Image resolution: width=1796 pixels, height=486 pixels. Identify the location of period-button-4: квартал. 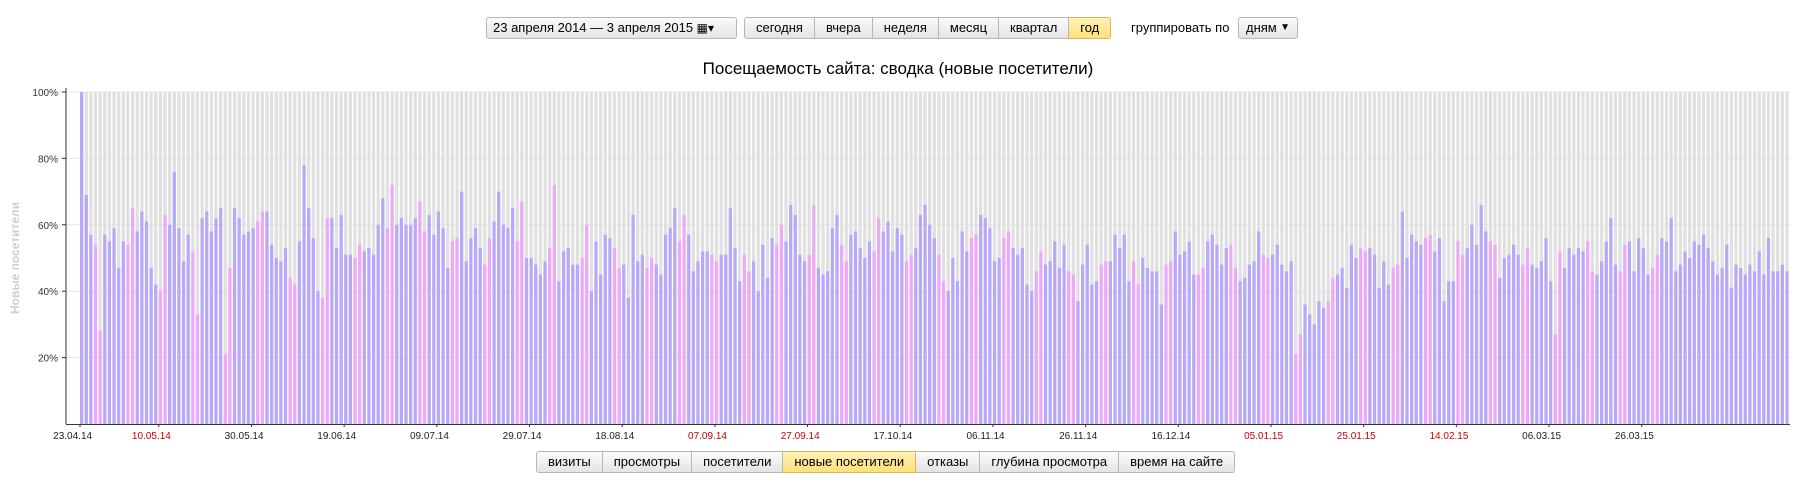
(1034, 28).